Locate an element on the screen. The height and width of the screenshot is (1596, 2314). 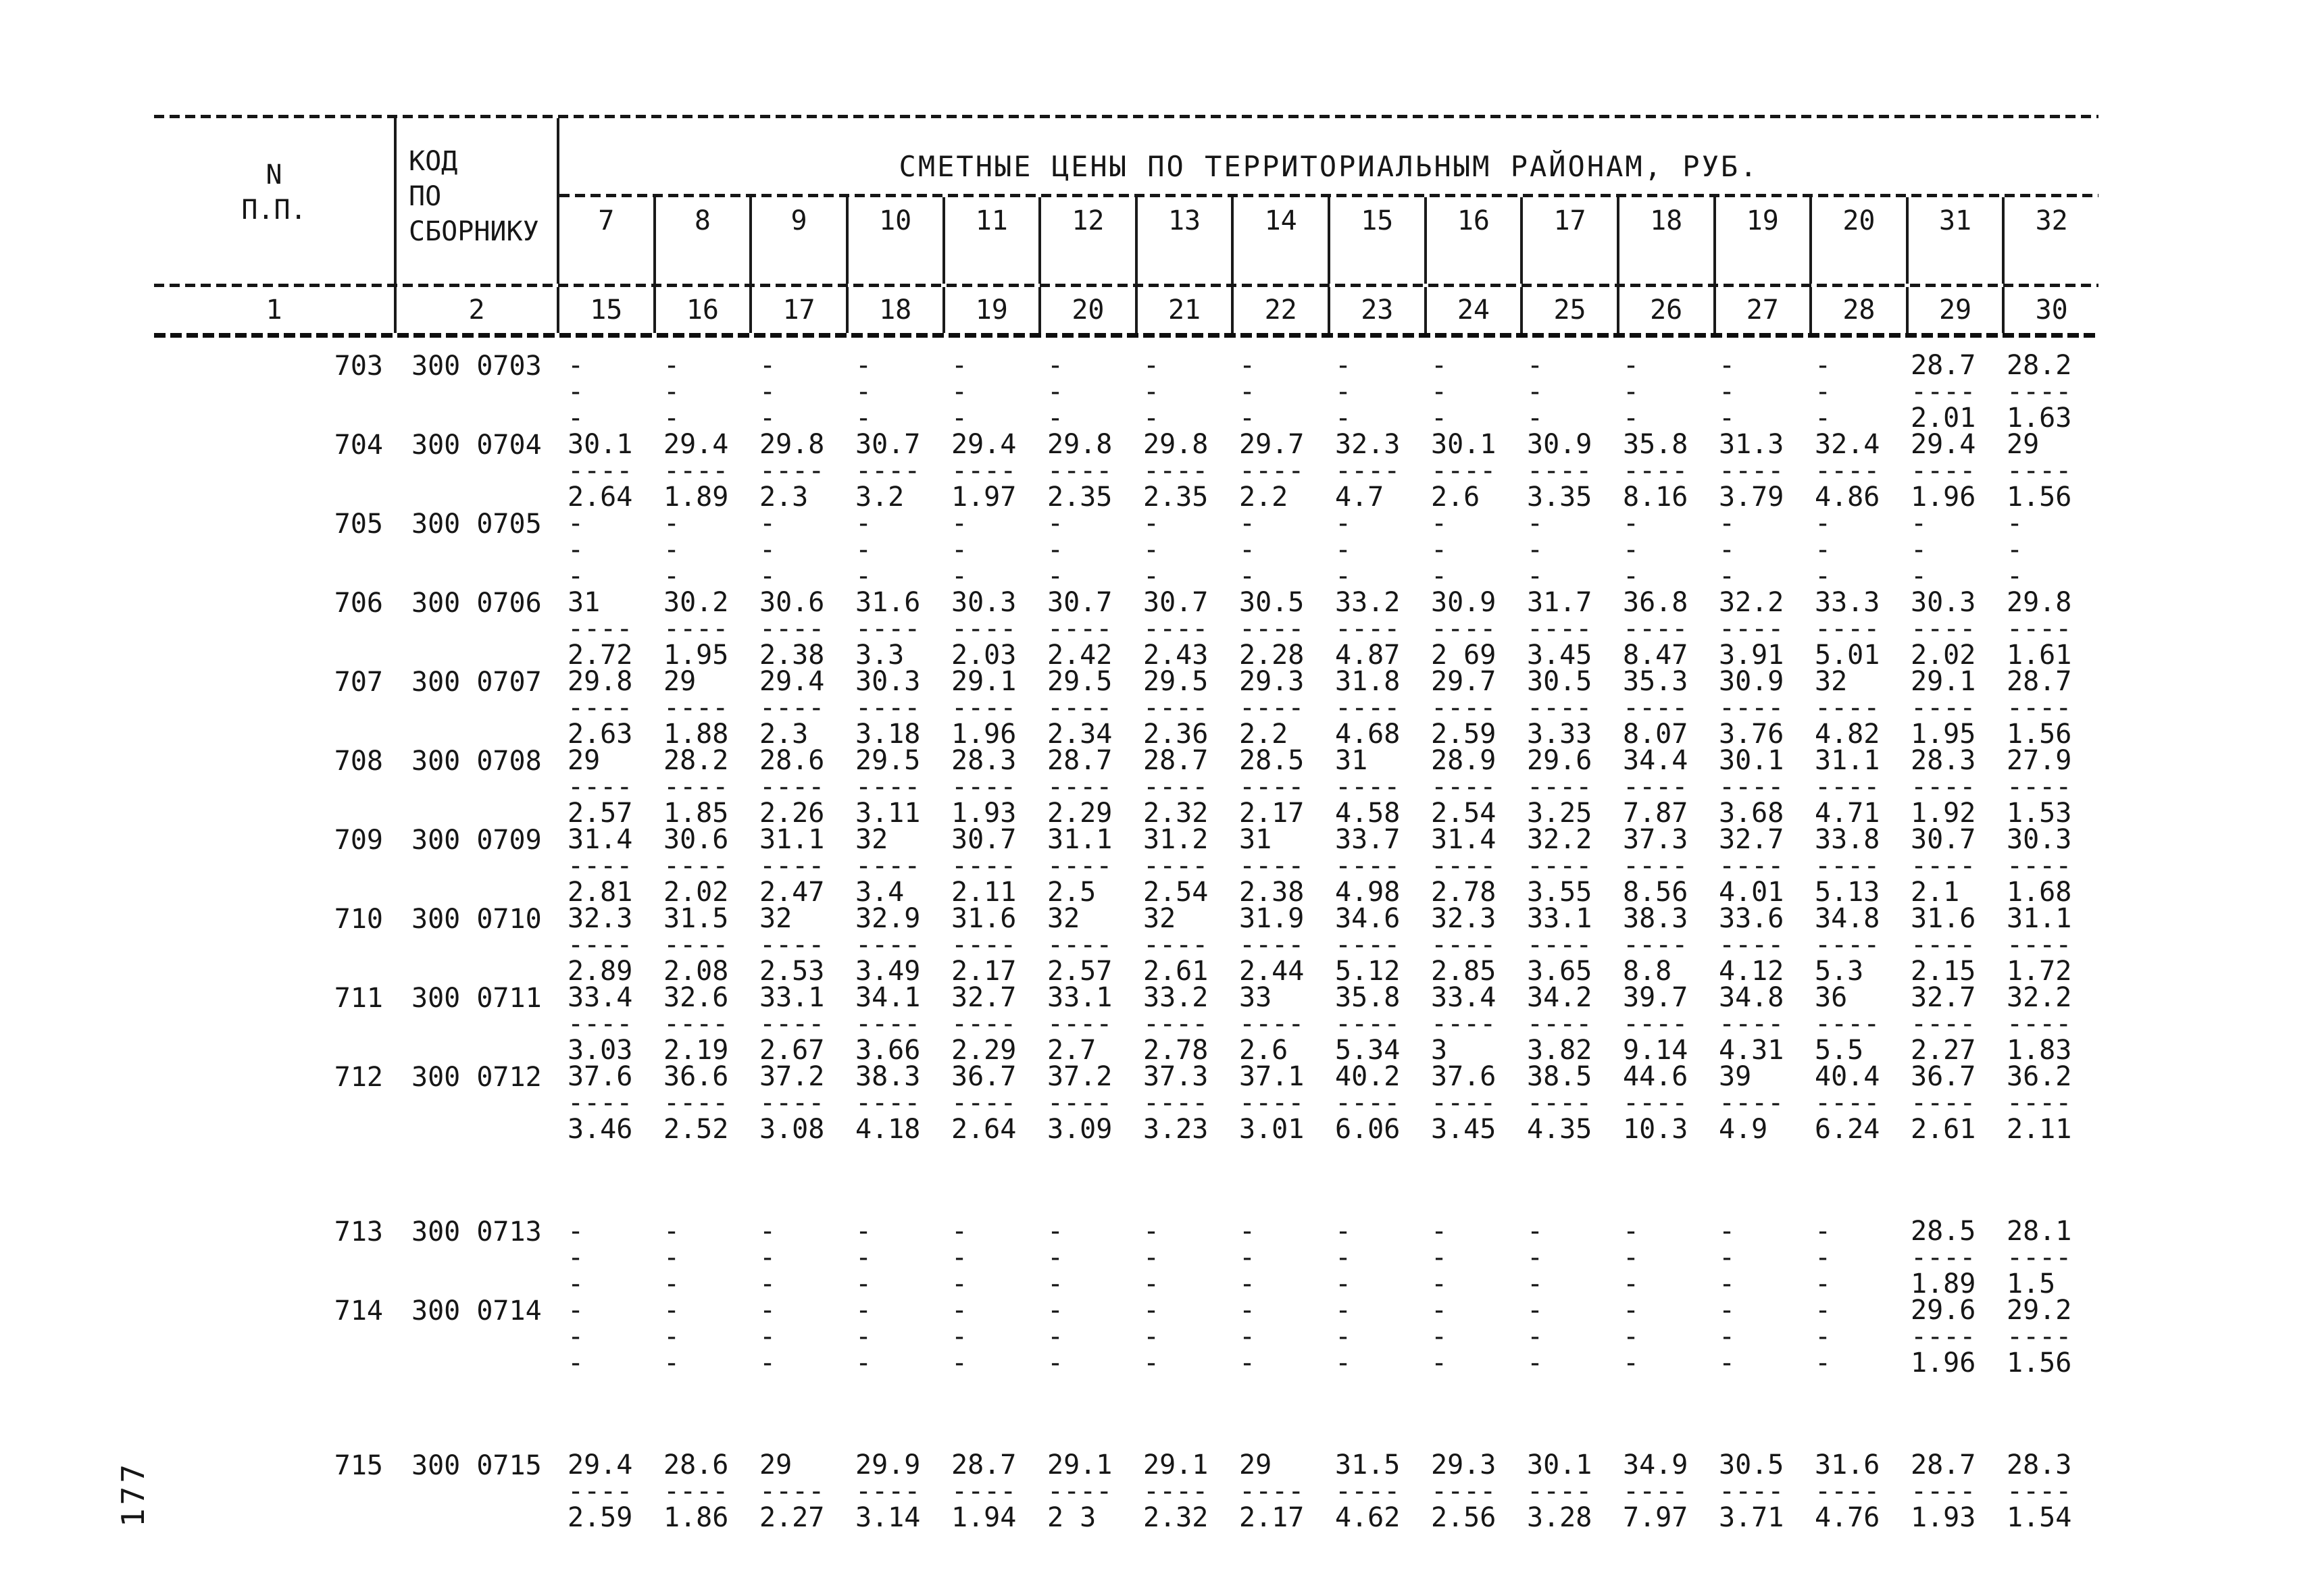
price-top: 31 is located at coordinates (1256, 839).